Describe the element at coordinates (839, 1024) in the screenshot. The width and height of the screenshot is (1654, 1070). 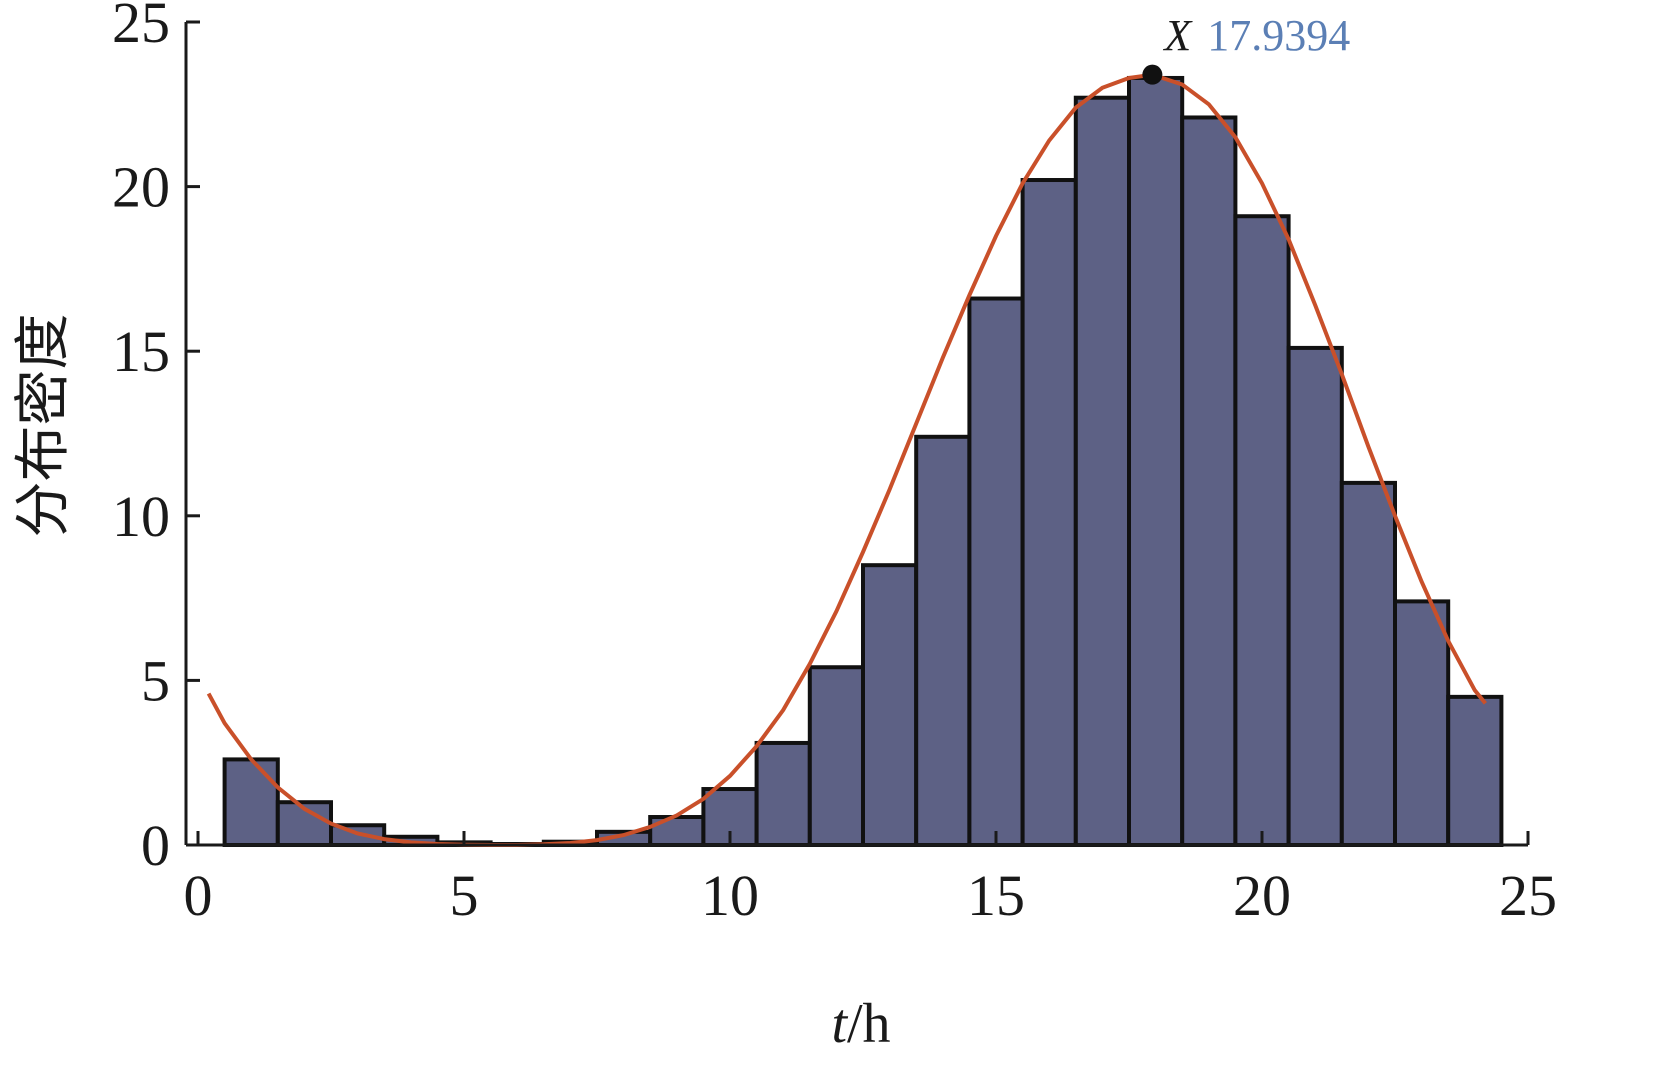
I see `x-axis-title-var: t` at that location.